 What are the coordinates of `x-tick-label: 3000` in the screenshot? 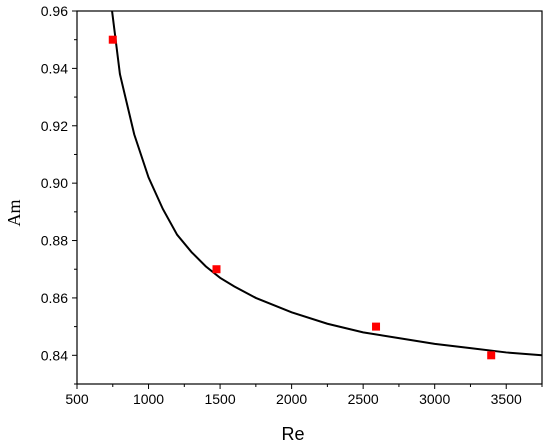 It's located at (434, 399).